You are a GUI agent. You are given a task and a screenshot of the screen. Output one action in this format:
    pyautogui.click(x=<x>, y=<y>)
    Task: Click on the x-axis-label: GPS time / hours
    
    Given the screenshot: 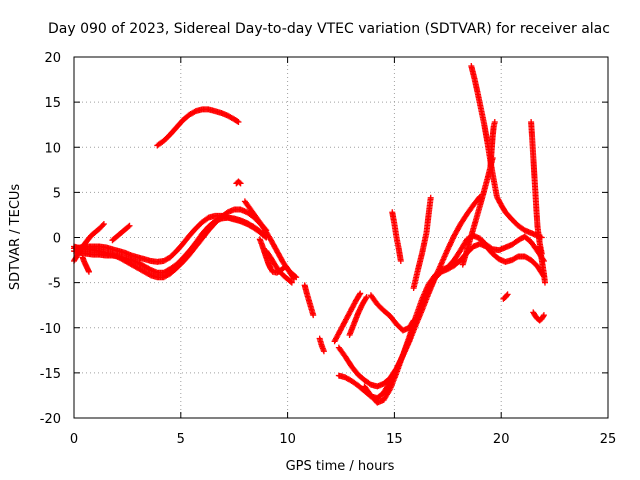 What is the action you would take?
    pyautogui.click(x=340, y=466)
    